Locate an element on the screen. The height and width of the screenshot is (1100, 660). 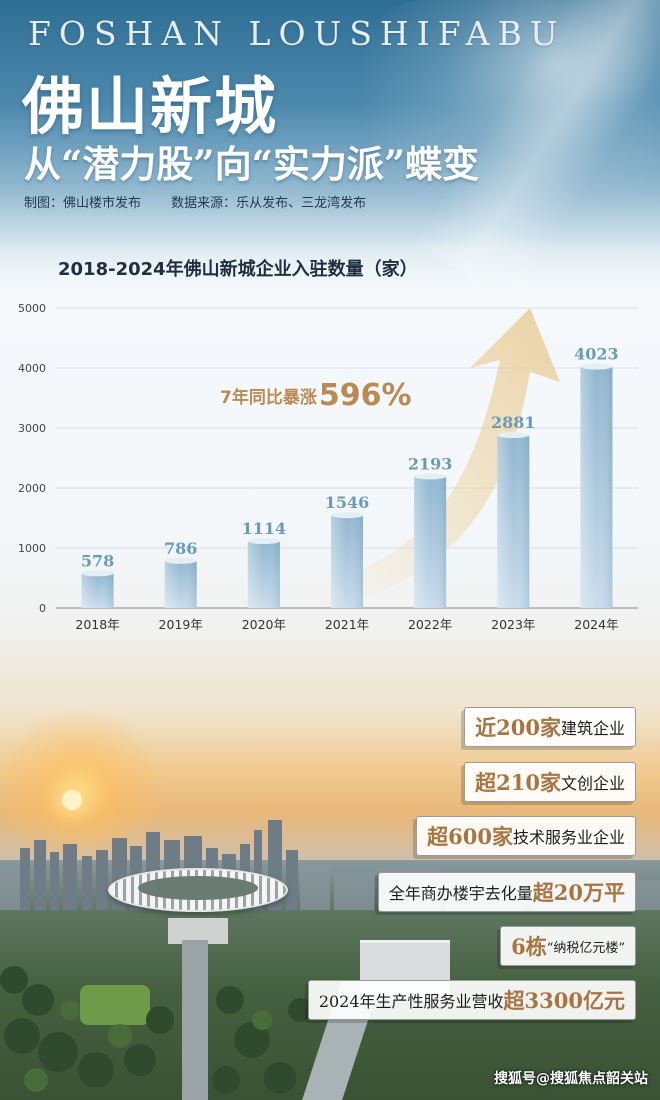
stat-pre: 2024年生产性服务业营收 is located at coordinates (411, 1001).